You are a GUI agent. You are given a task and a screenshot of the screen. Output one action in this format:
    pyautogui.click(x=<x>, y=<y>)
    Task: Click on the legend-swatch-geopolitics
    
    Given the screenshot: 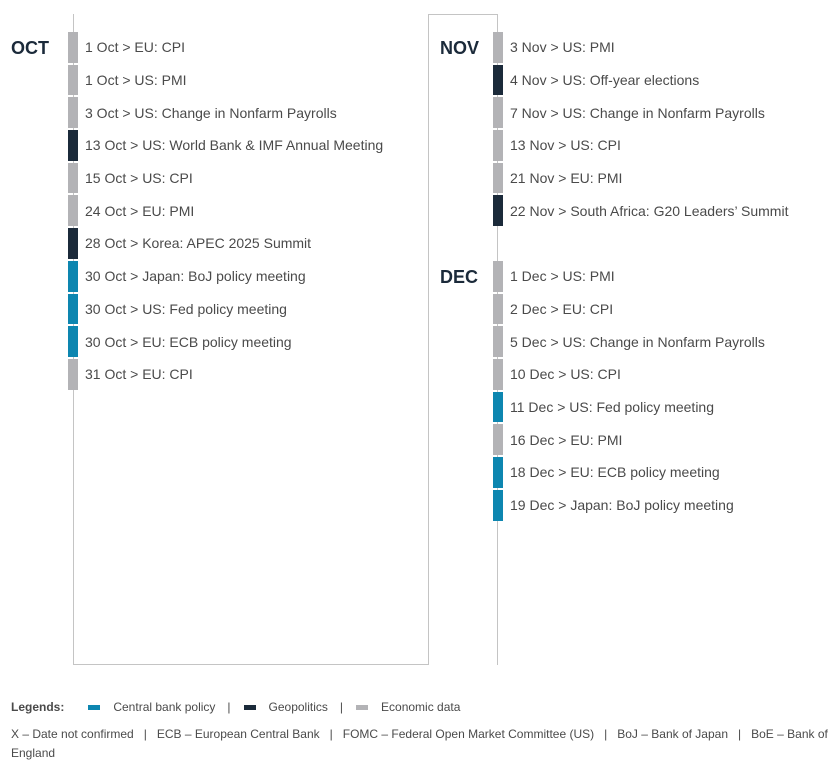 What is the action you would take?
    pyautogui.click(x=249, y=707)
    